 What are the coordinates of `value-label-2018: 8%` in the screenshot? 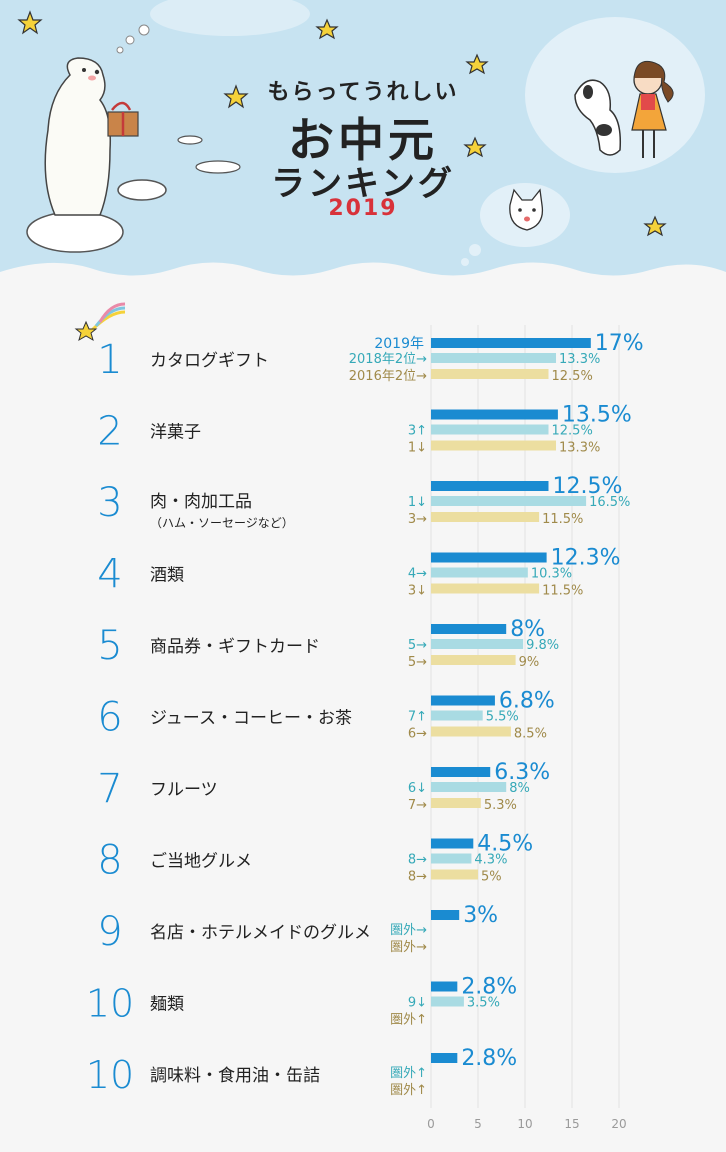 It's located at (519, 788).